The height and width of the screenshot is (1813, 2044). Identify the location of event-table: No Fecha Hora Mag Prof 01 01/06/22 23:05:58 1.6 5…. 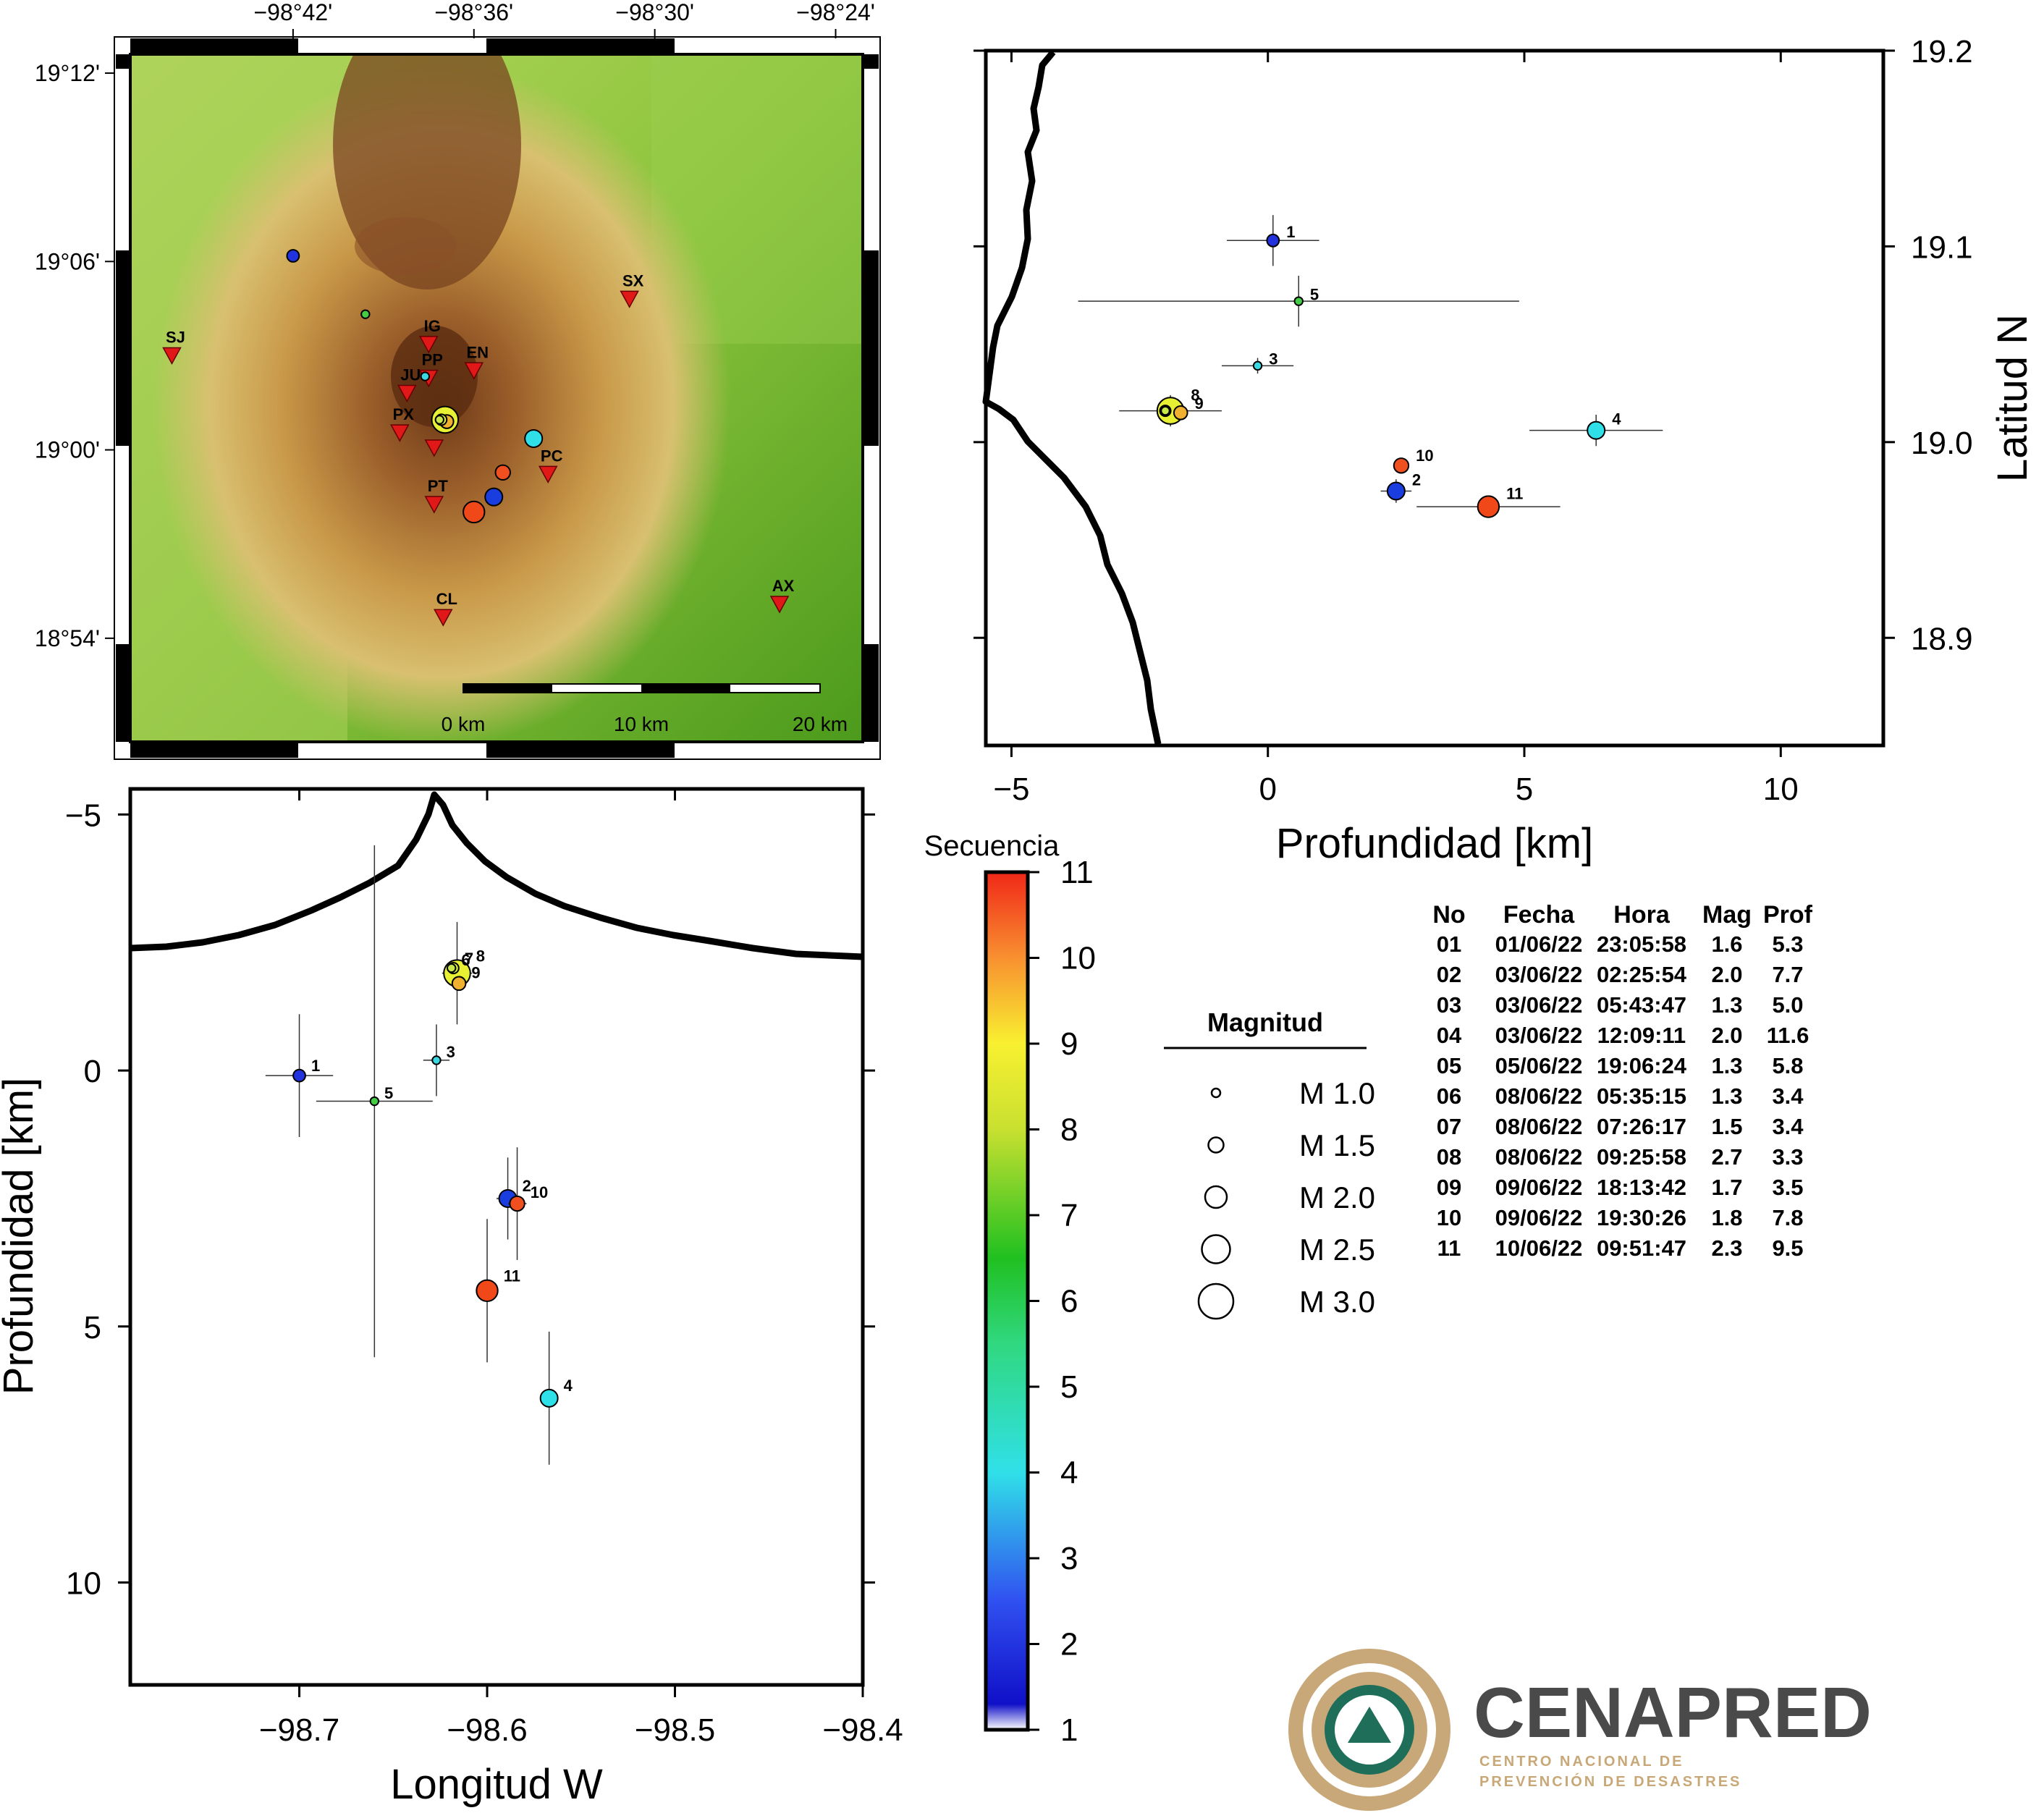
(1622, 1081).